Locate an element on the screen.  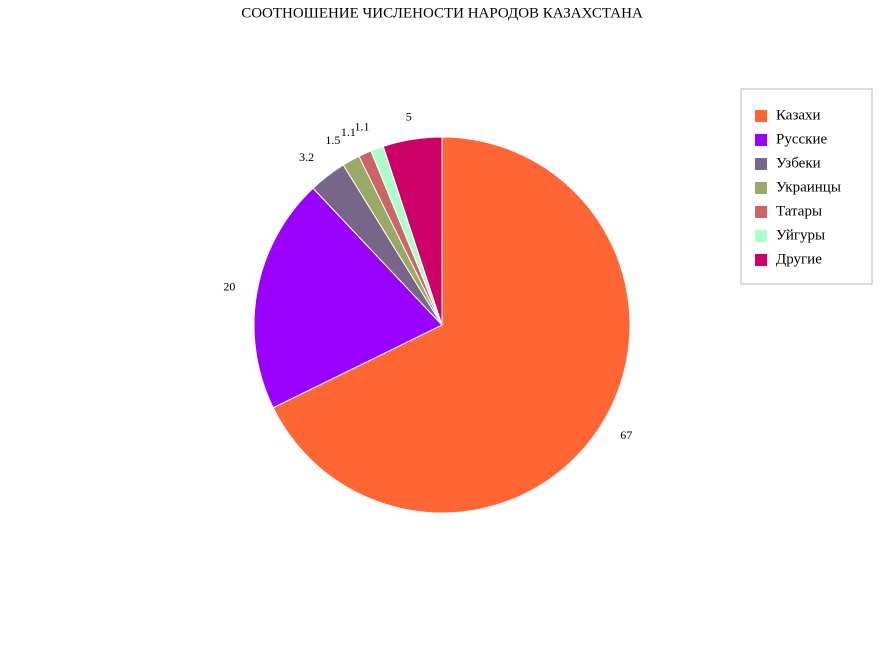
legend-label: Татары is located at coordinates (799, 211).